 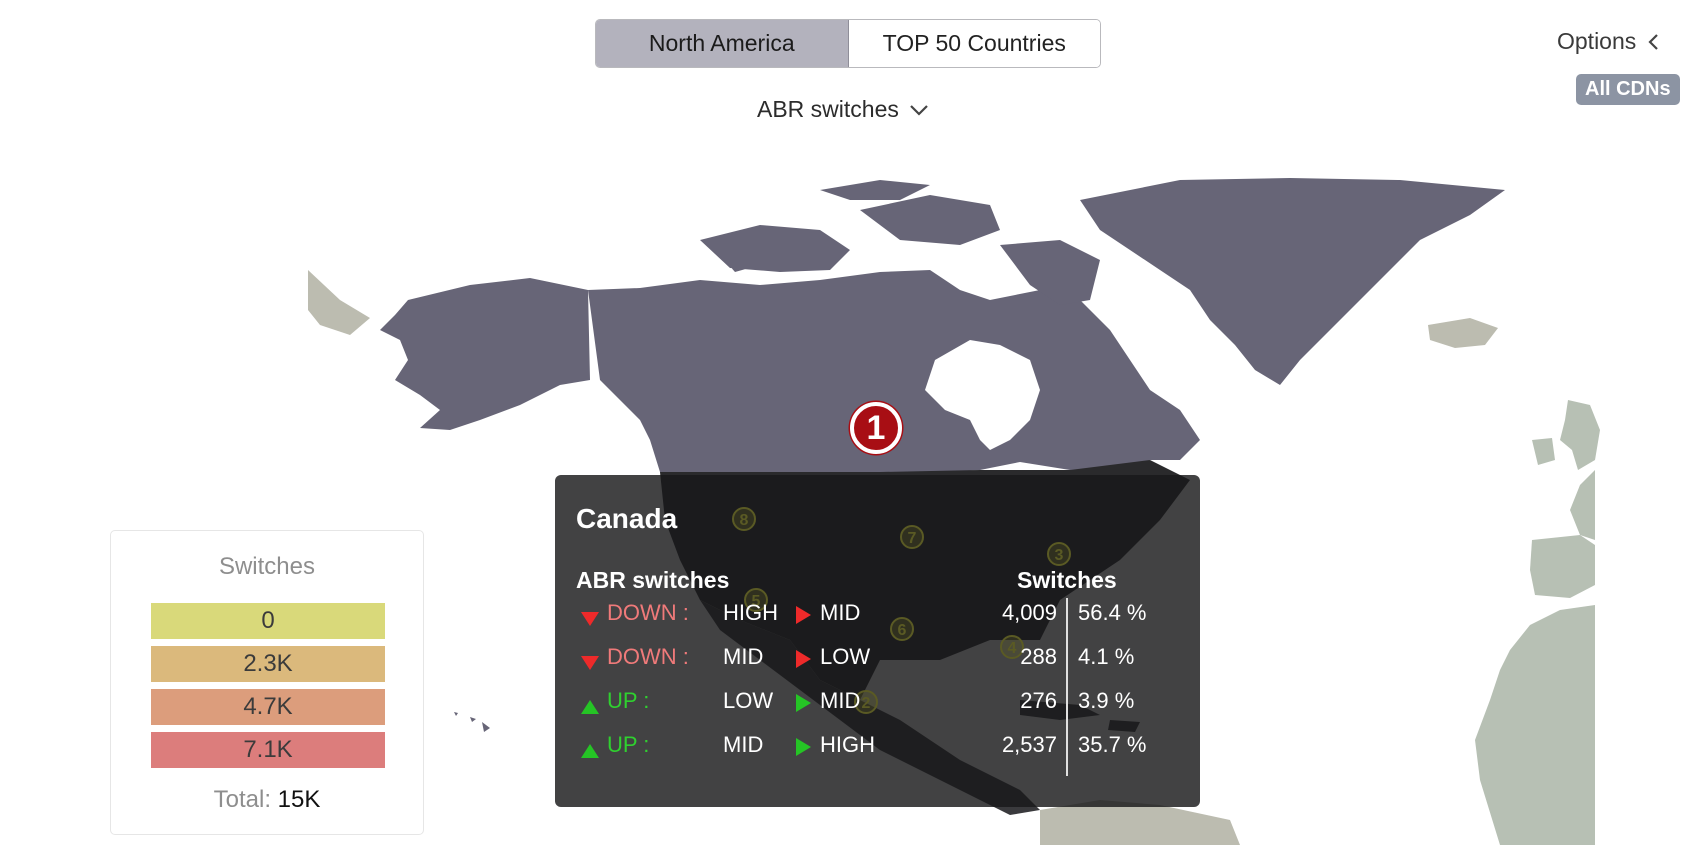 What do you see at coordinates (1566, 435) in the screenshot?
I see `map-region-uk` at bounding box center [1566, 435].